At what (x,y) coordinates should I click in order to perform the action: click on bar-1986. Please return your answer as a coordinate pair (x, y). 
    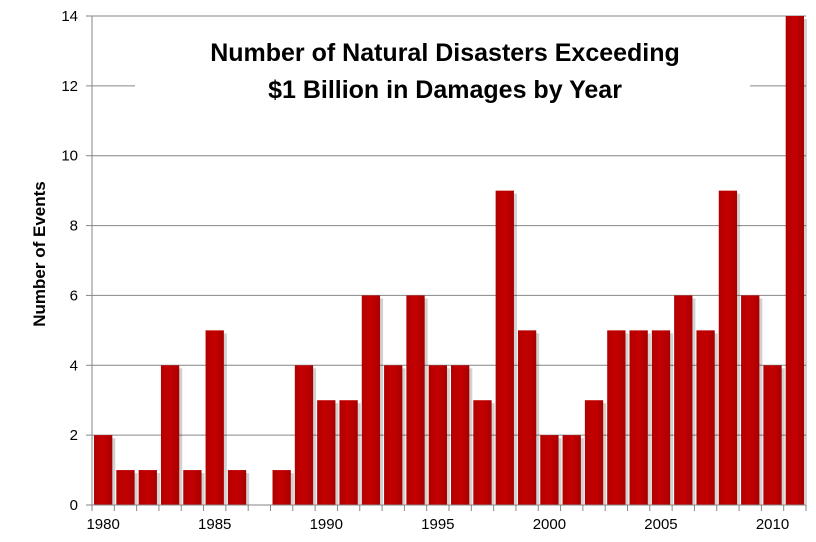
    Looking at the image, I should click on (237, 487).